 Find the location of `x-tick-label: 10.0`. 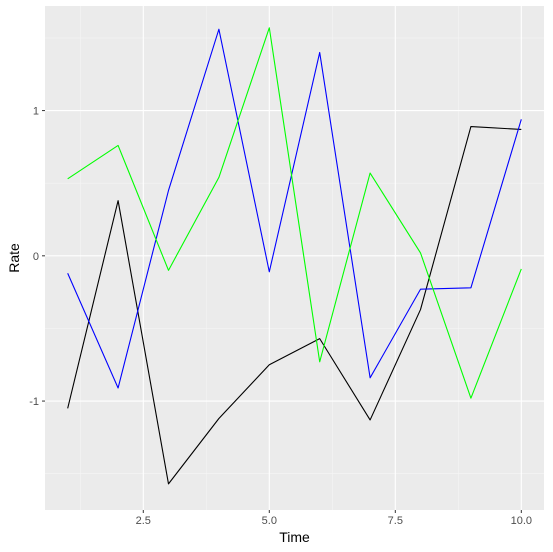

x-tick-label: 10.0 is located at coordinates (521, 521).